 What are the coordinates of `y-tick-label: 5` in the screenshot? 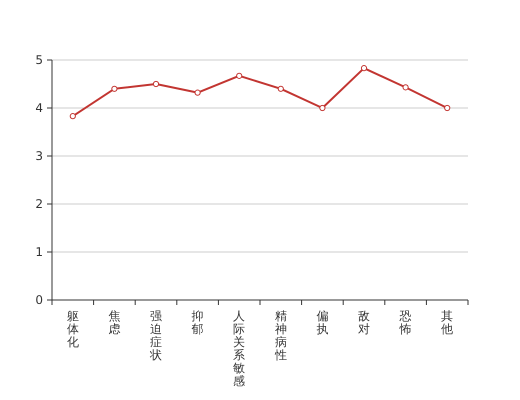 It's located at (39, 60).